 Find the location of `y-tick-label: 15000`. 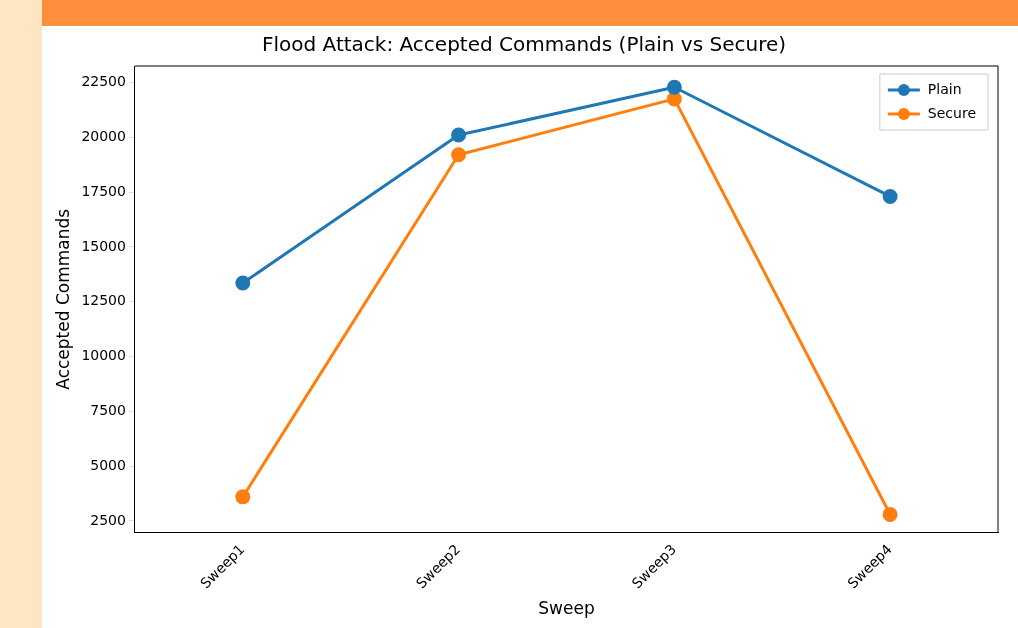

y-tick-label: 15000 is located at coordinates (103, 245).